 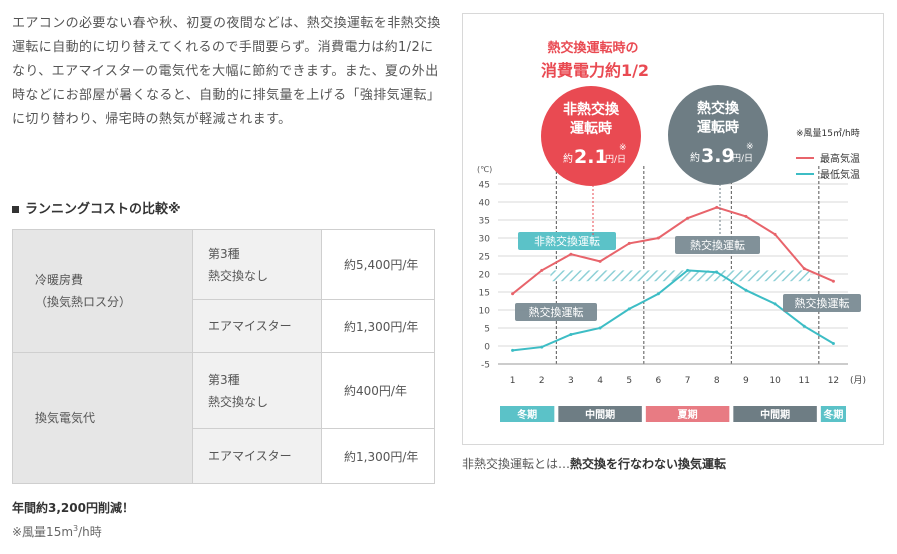 What do you see at coordinates (556, 312) in the screenshot?
I see `exchange-label-winter-bg` at bounding box center [556, 312].